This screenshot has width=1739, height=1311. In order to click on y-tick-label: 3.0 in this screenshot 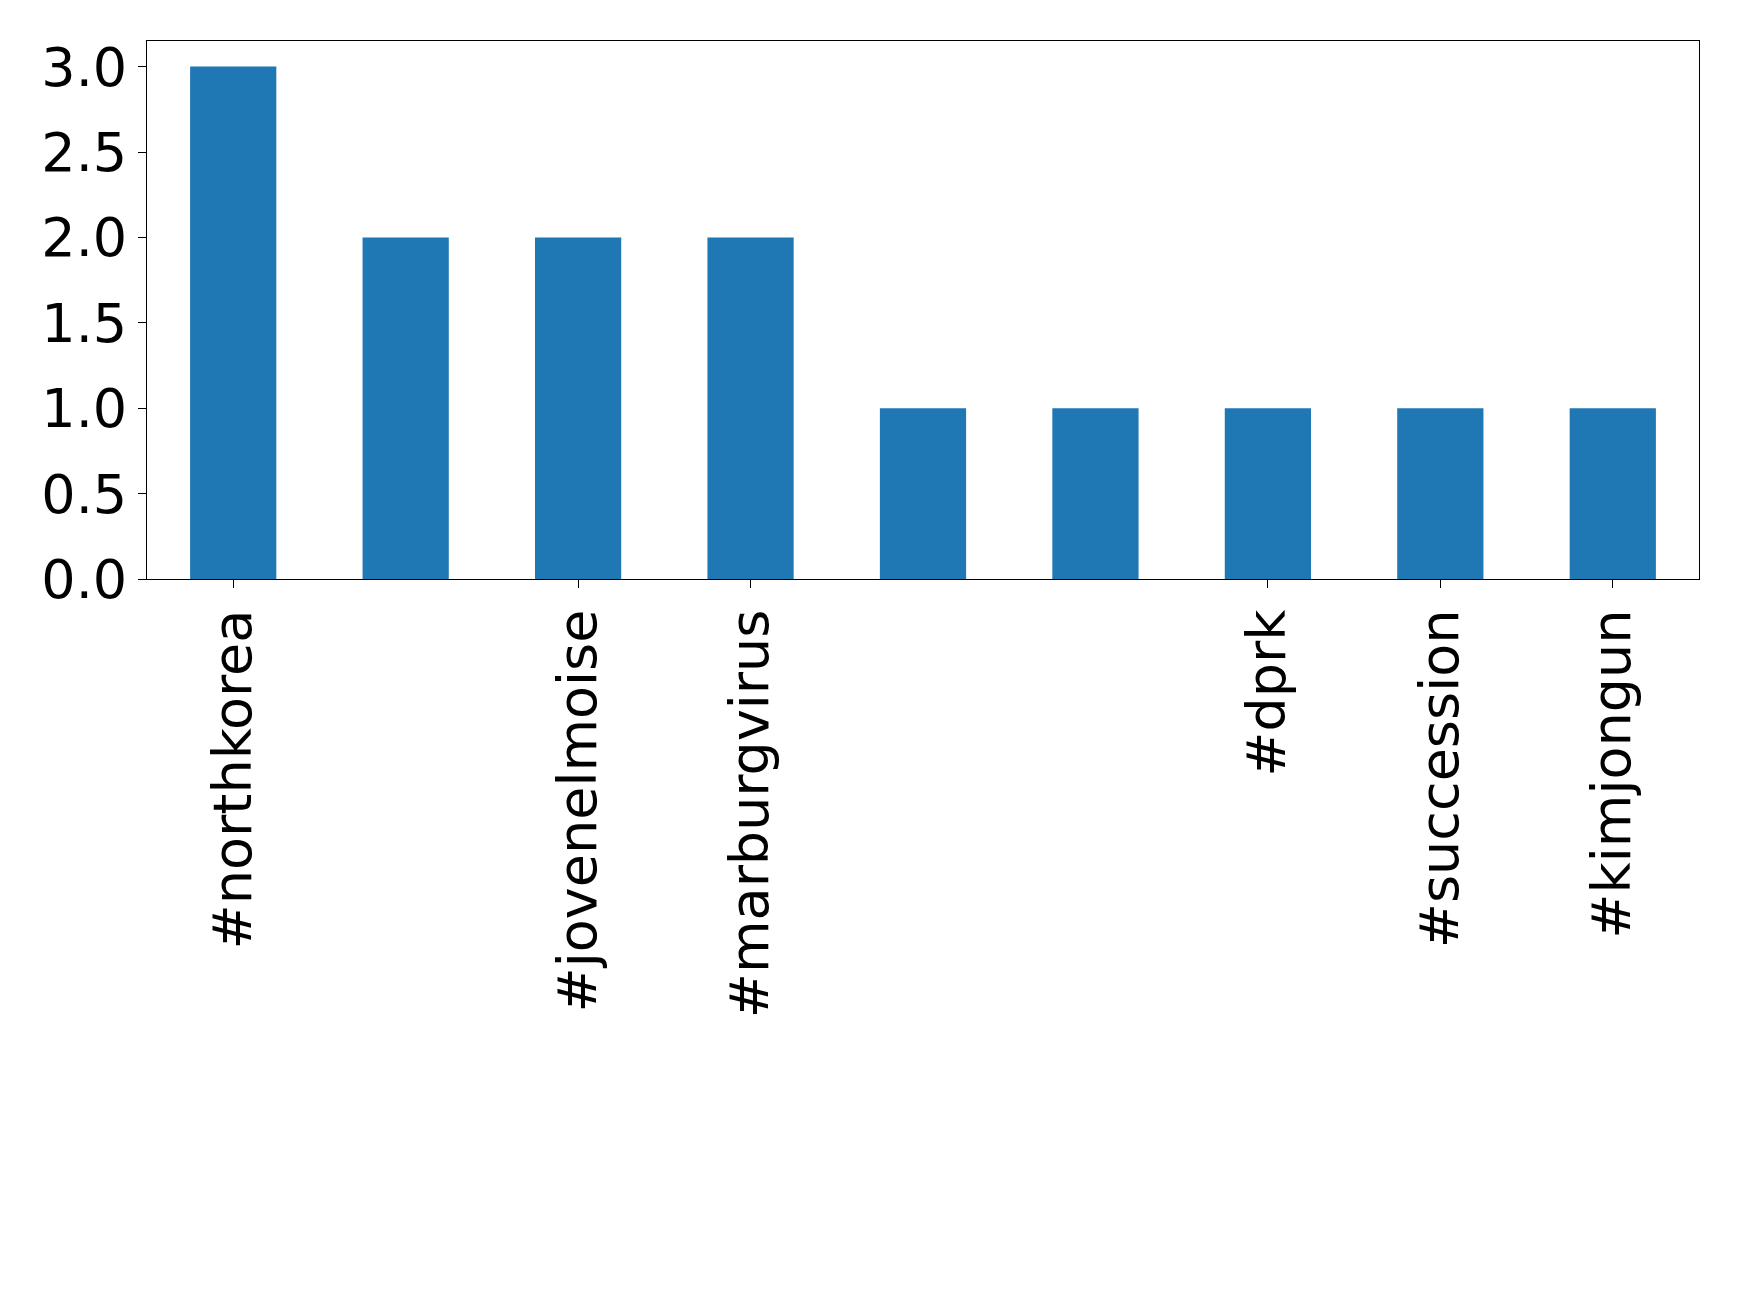, I will do `click(84, 67)`.